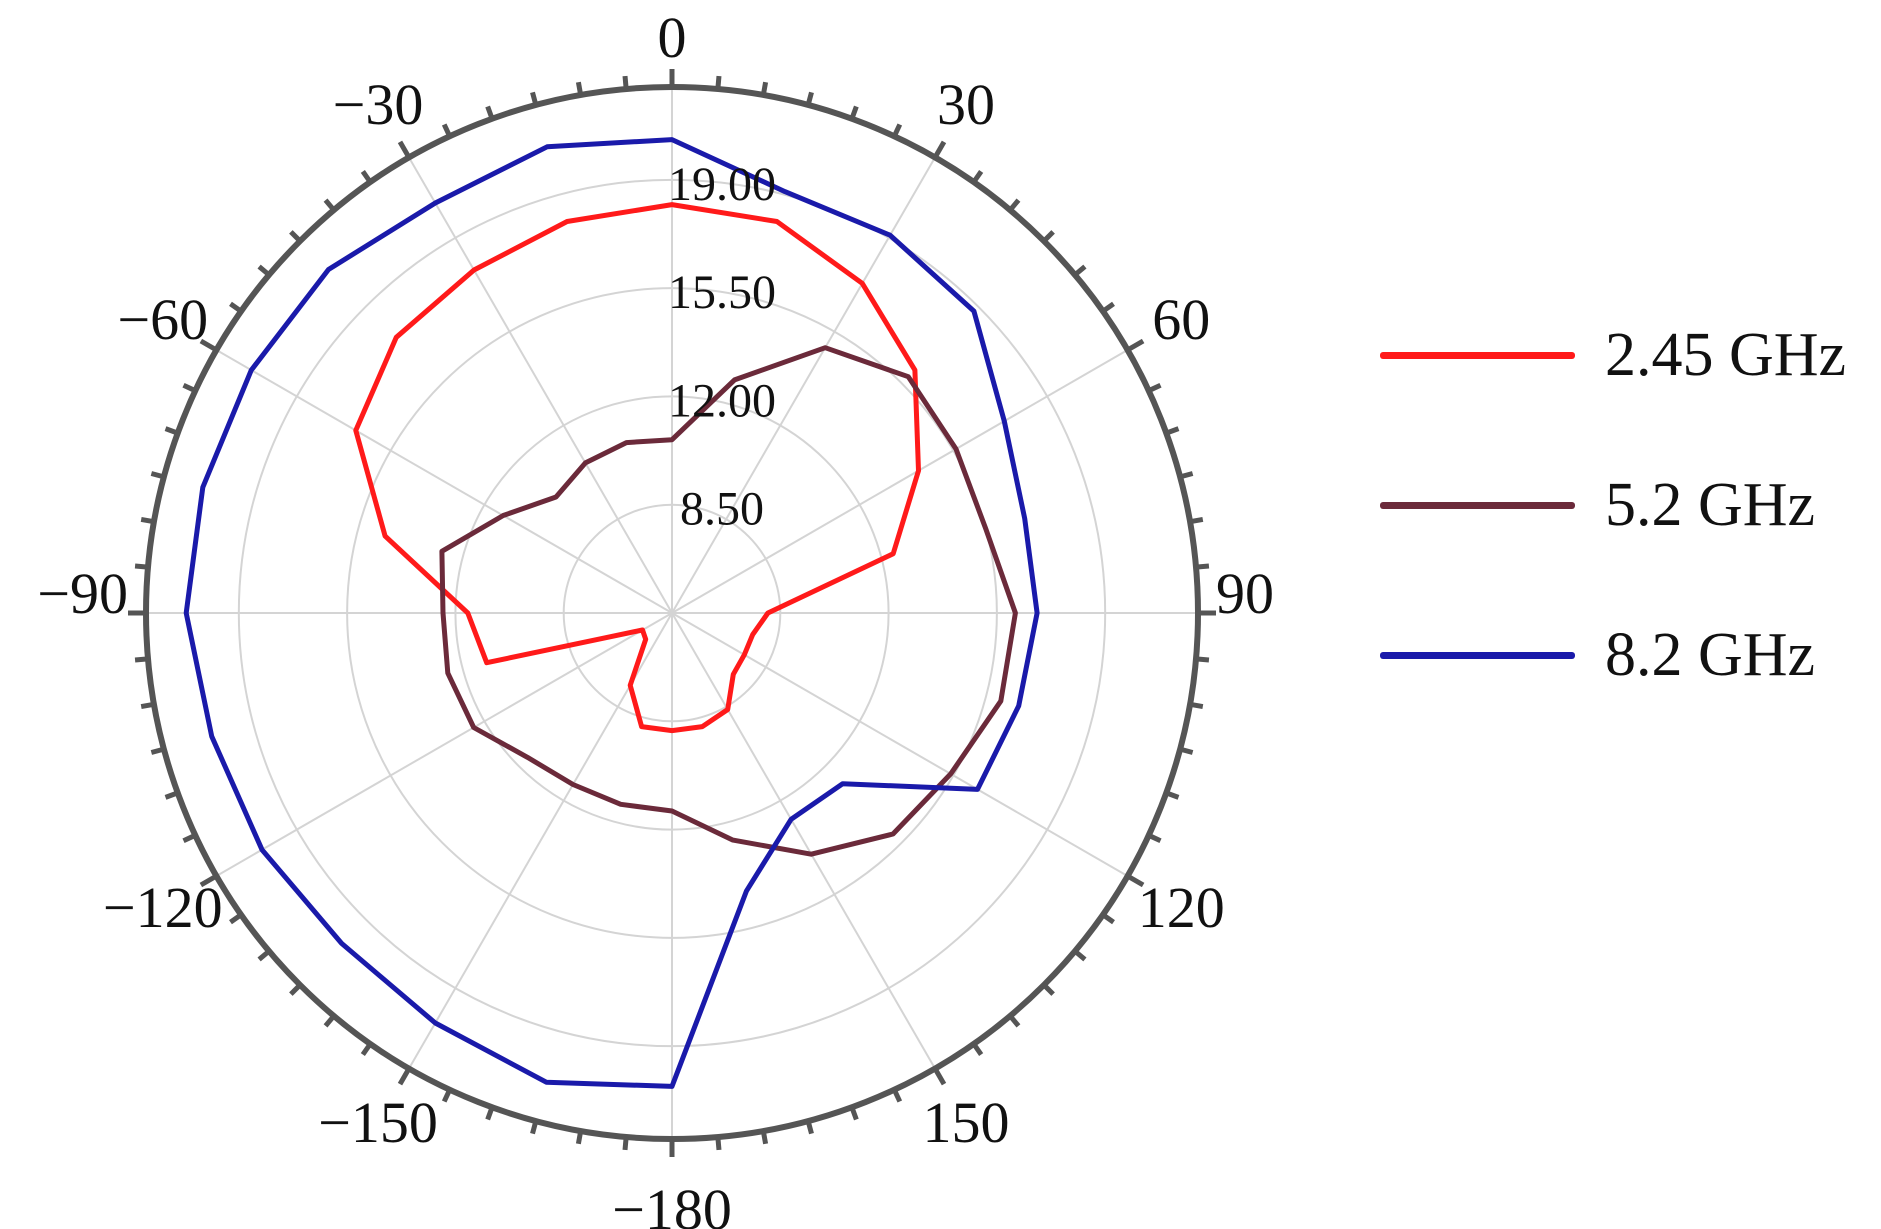  I want to click on angle-label: −30, so click(378, 104).